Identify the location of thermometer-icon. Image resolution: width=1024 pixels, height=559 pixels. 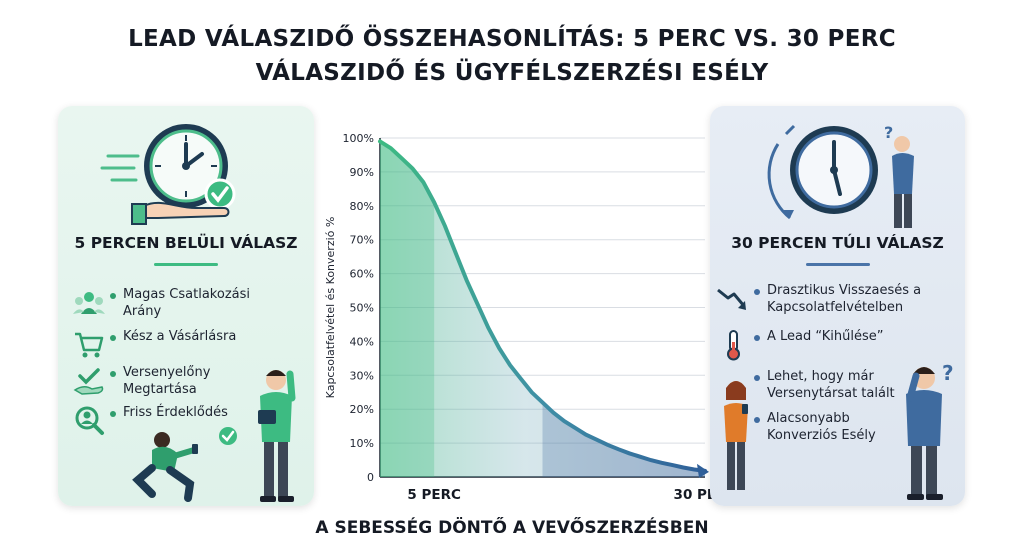
(733, 345).